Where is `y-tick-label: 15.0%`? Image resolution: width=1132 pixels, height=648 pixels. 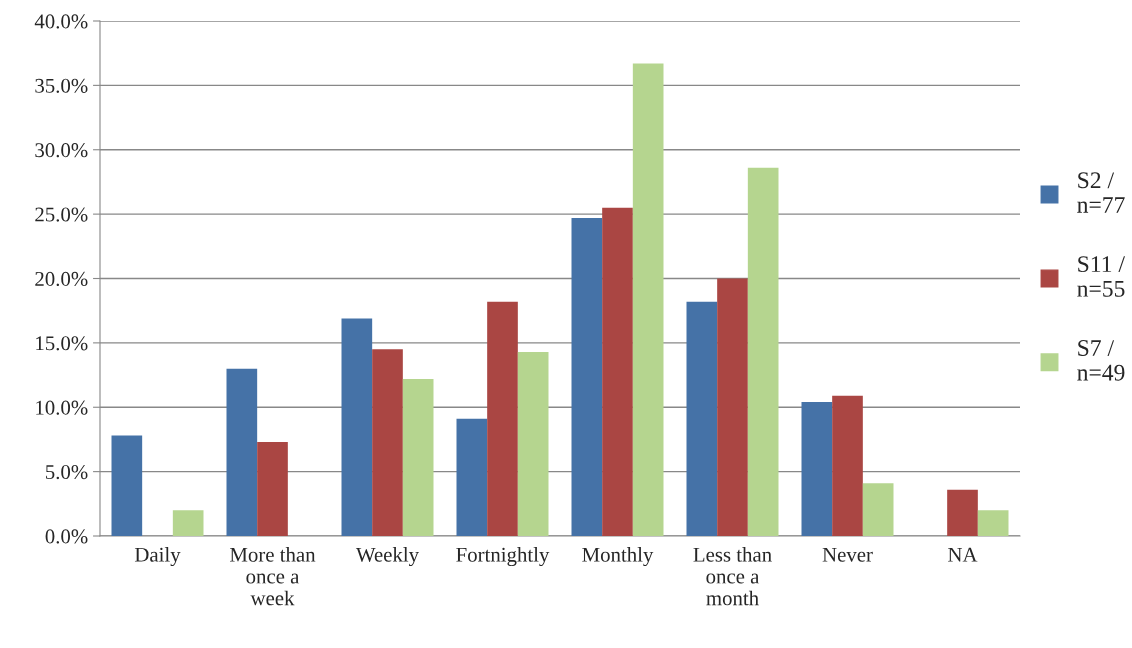
y-tick-label: 15.0% is located at coordinates (62, 343).